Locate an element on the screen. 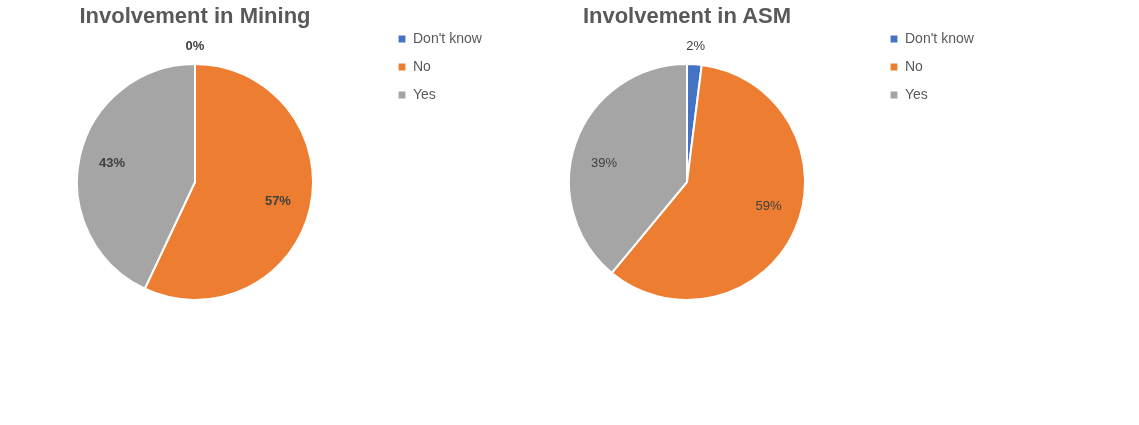 The width and height of the screenshot is (1139, 425). text: 0% is located at coordinates (195, 45).